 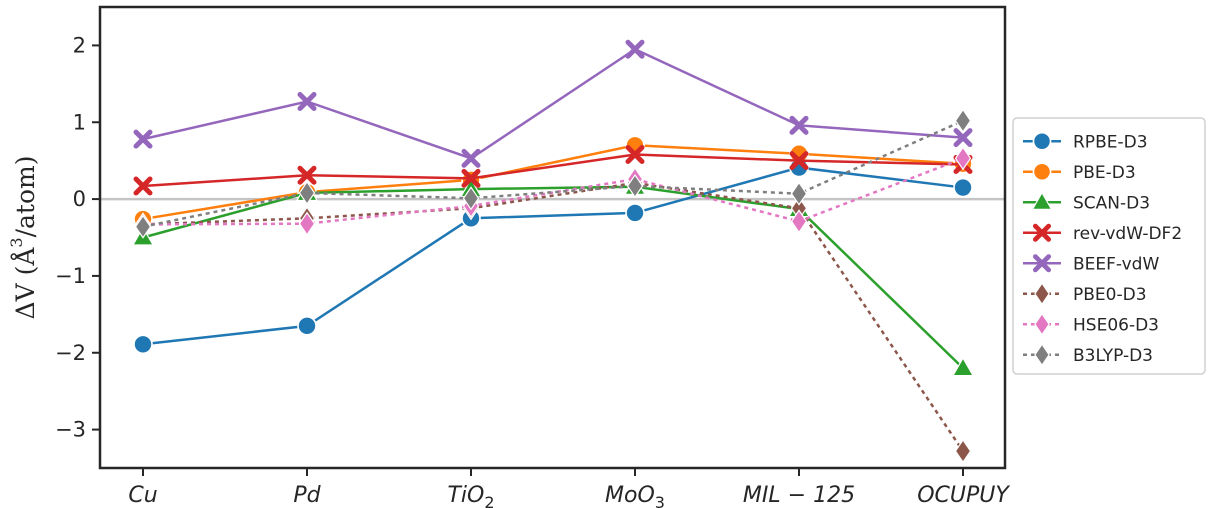 I want to click on x-tick-label: TiO2, so click(x=470, y=495).